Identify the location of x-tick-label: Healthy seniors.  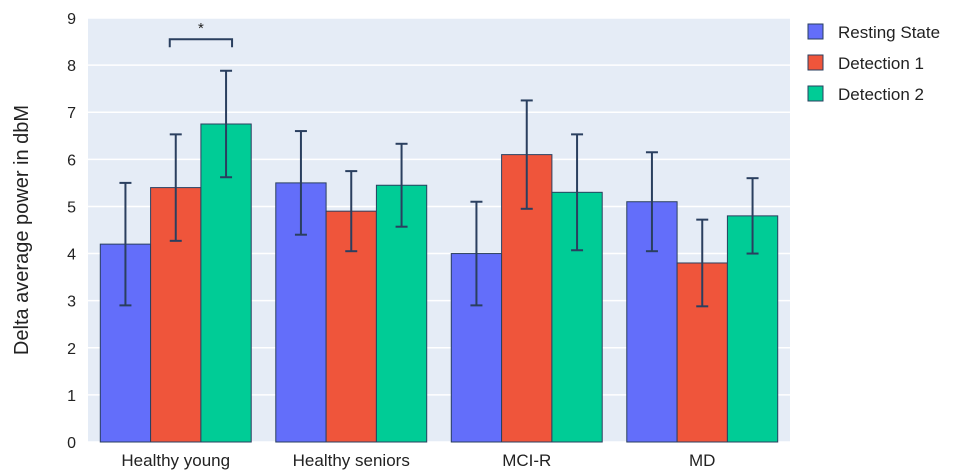
(351, 460).